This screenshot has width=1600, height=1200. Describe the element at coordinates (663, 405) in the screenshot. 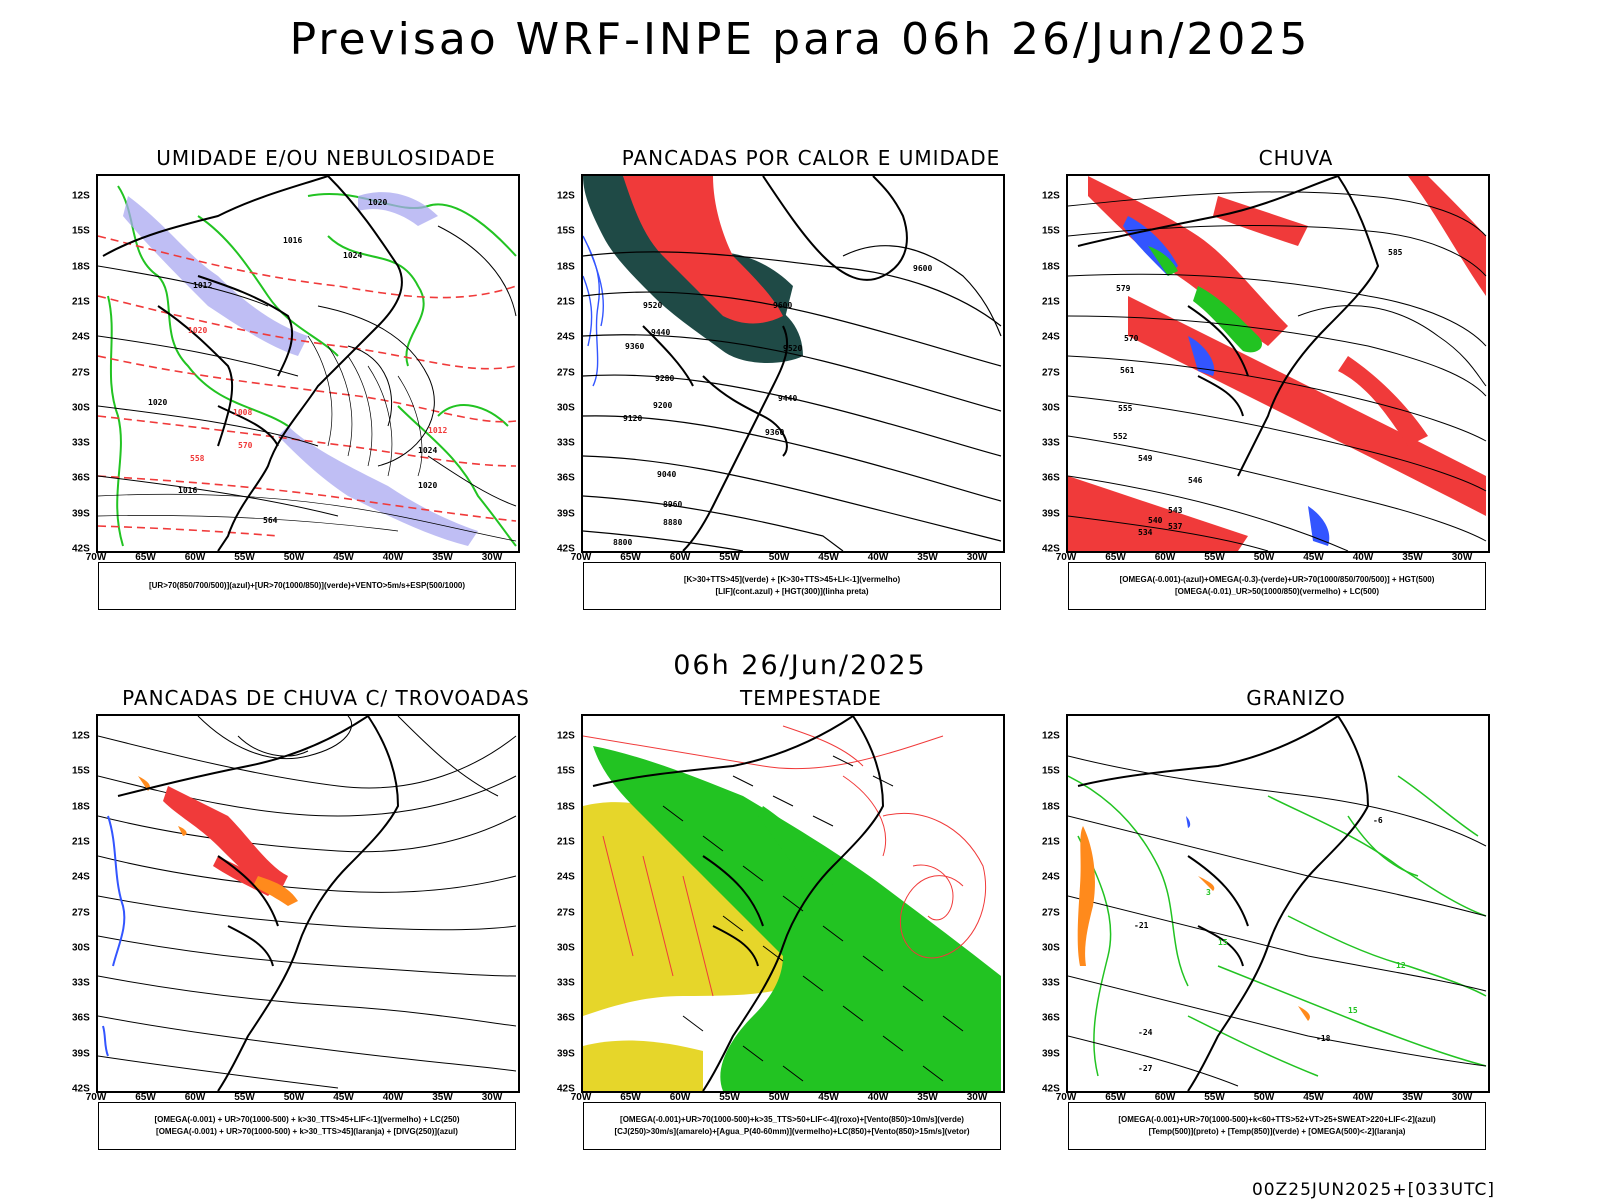

I see `contour-label: 9200` at that location.